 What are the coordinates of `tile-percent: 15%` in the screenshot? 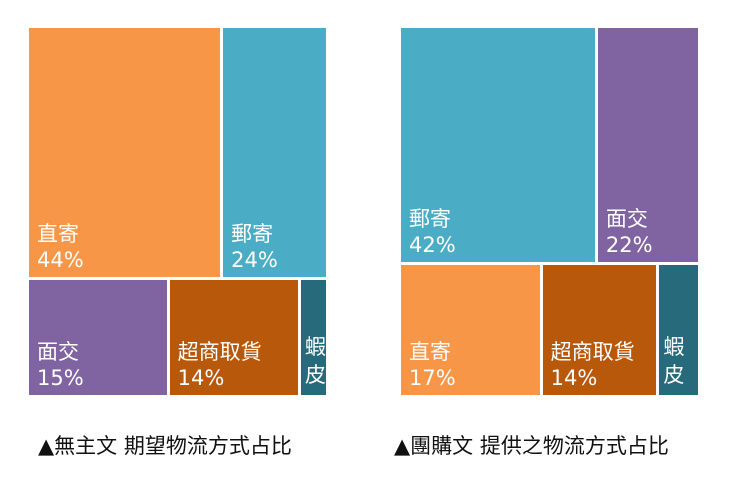 It's located at (60, 377).